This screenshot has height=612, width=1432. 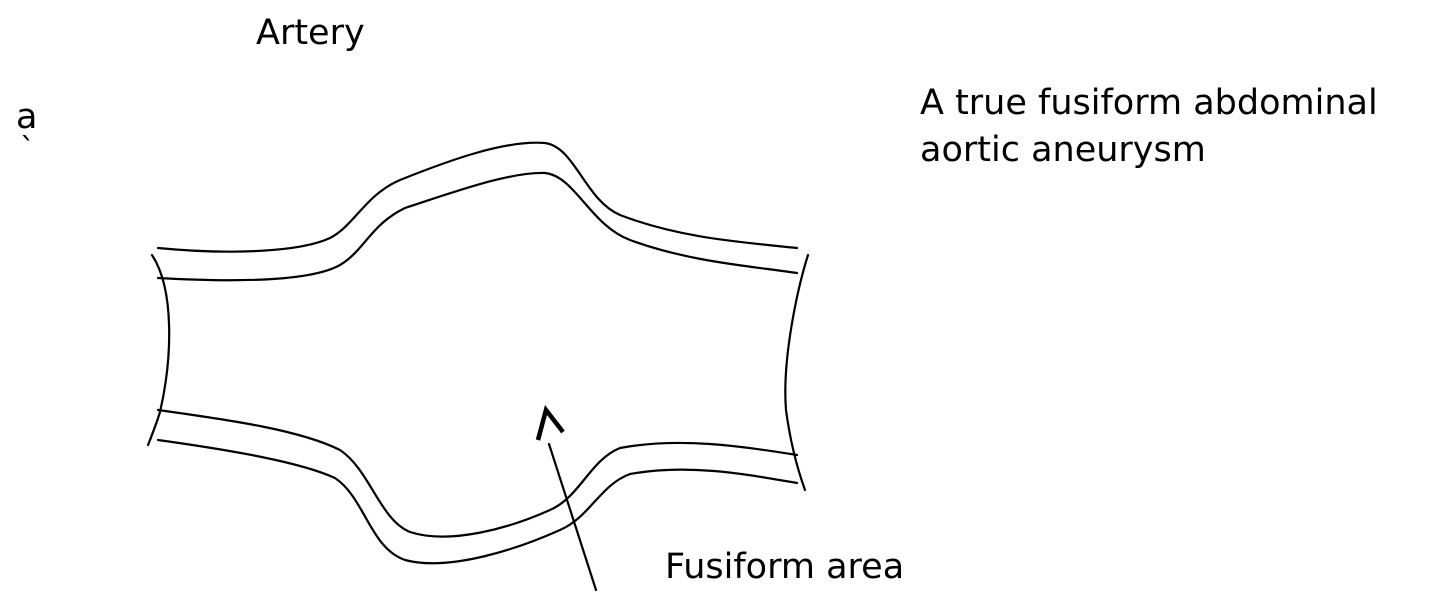 What do you see at coordinates (310, 33) in the screenshot?
I see `artery-title: Artery` at bounding box center [310, 33].